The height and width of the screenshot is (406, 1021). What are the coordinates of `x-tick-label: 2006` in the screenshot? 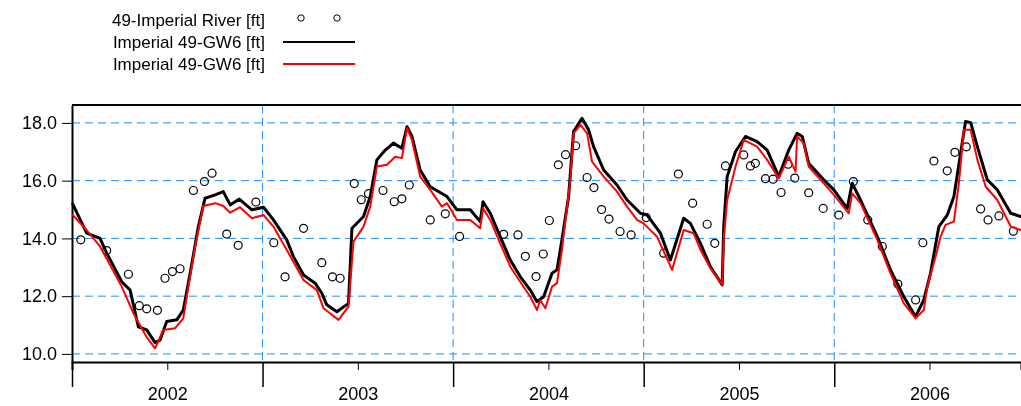 It's located at (930, 394).